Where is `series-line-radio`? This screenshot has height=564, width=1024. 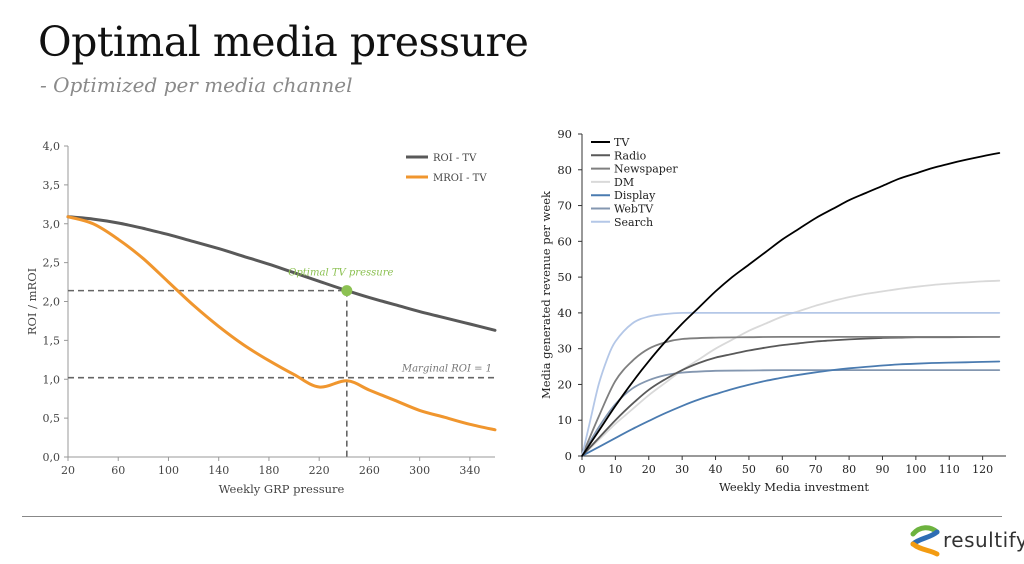 series-line-radio is located at coordinates (791, 396).